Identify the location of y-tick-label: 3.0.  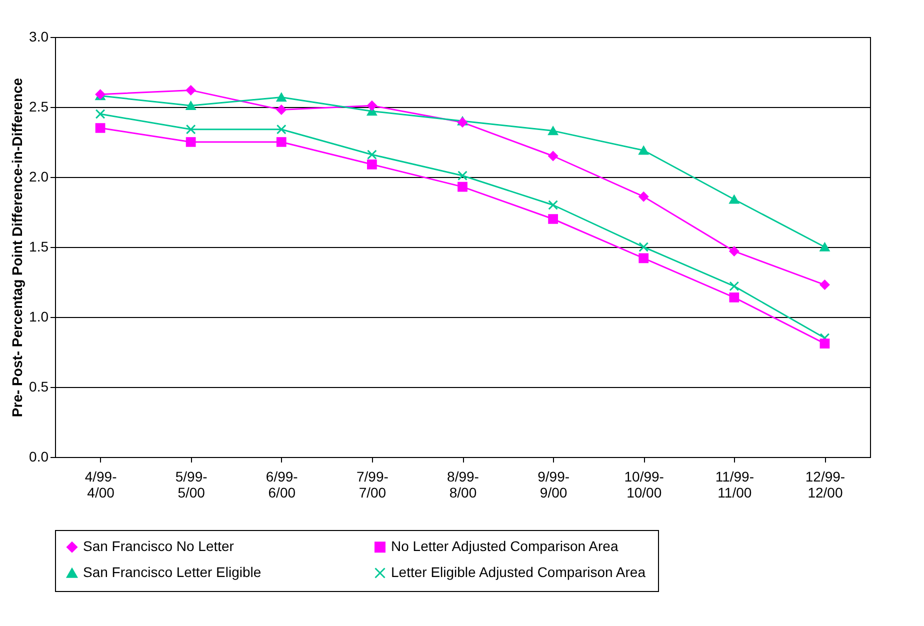
(39, 36).